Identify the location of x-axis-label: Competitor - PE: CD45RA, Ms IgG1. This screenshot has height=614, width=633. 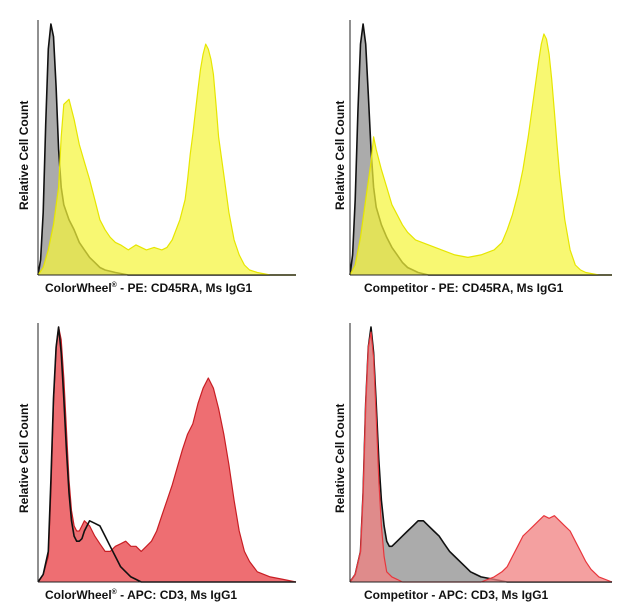
(463, 288).